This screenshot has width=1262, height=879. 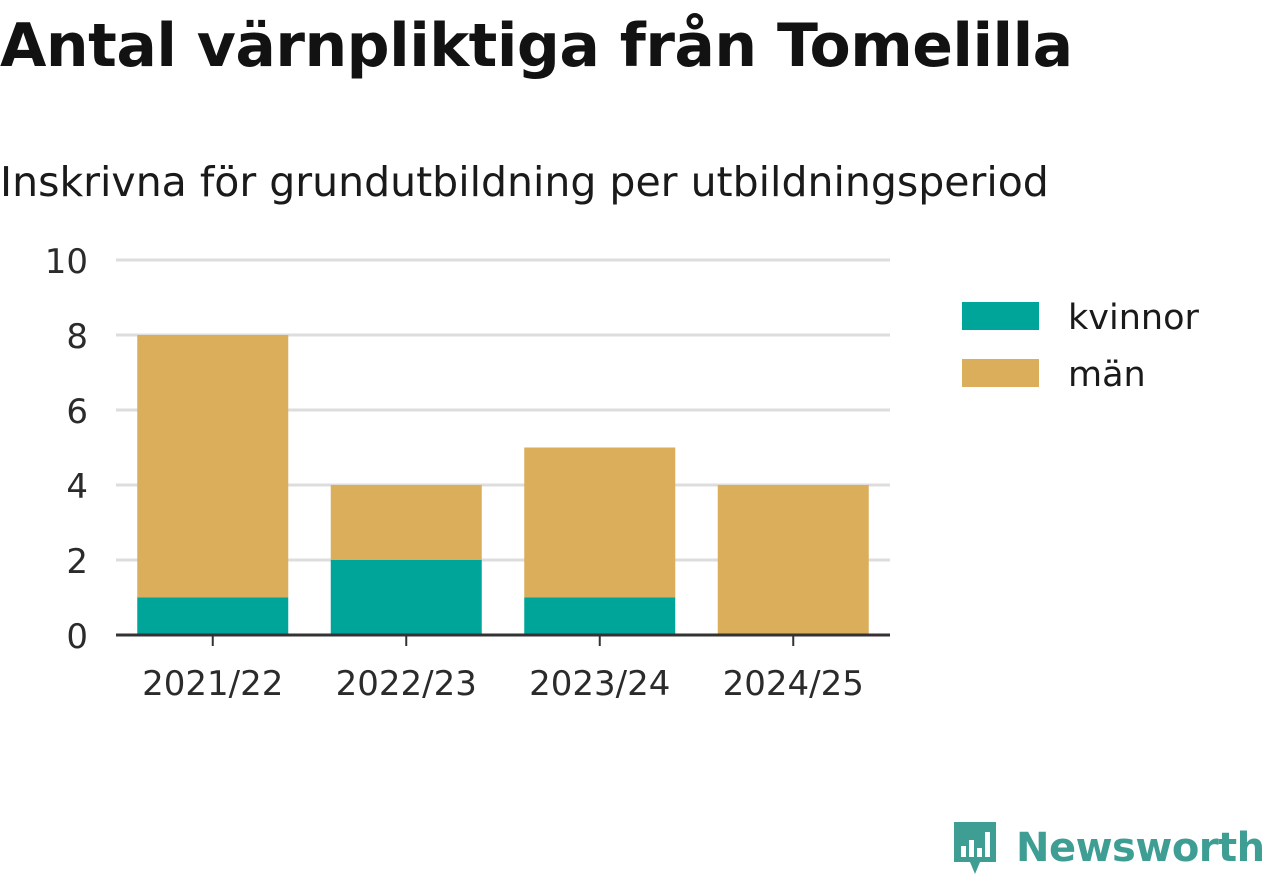 I want to click on y-tick-label: 6, so click(x=77, y=412).